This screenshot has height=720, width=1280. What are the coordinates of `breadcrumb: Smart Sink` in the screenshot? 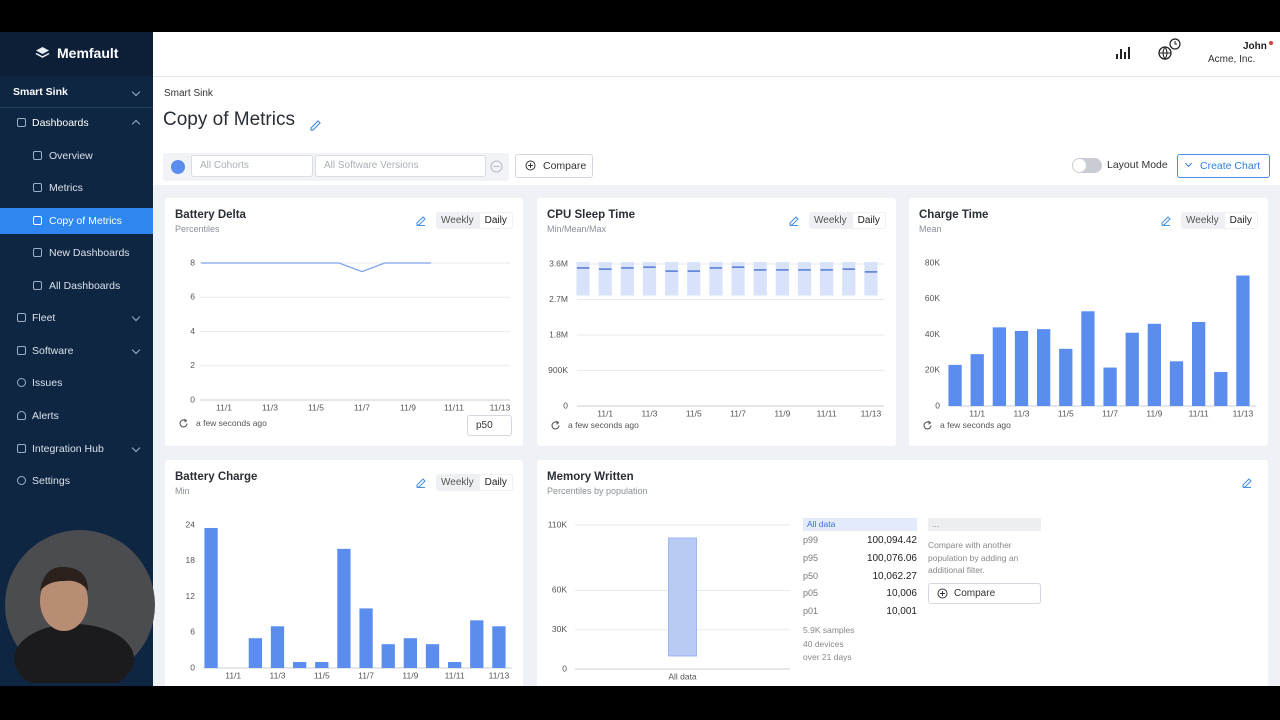 It's located at (188, 93).